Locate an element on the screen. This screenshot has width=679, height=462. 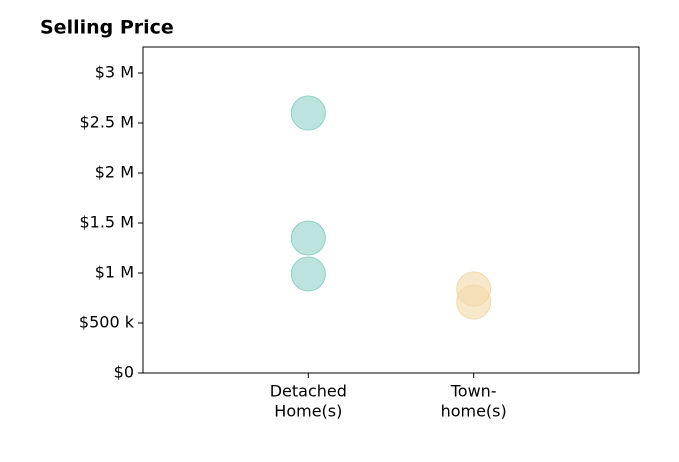
x-tick-label: Detached is located at coordinates (308, 391).